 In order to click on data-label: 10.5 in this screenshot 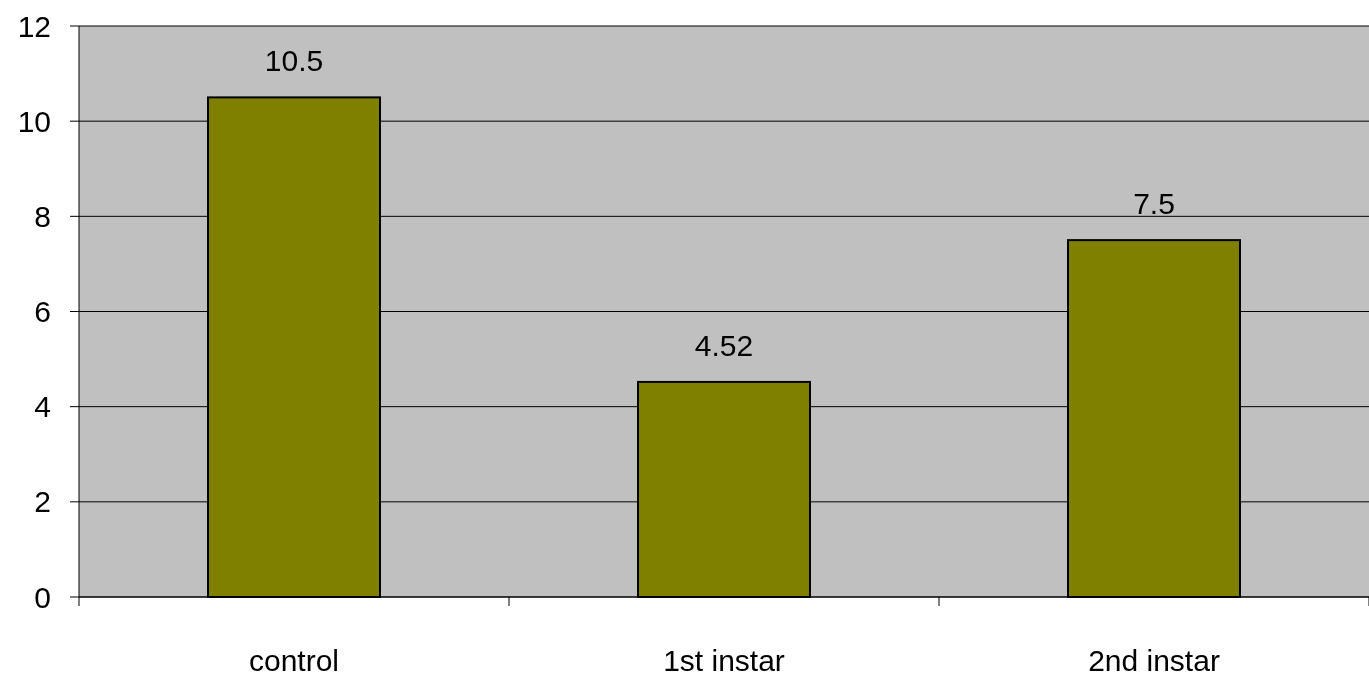, I will do `click(294, 61)`.